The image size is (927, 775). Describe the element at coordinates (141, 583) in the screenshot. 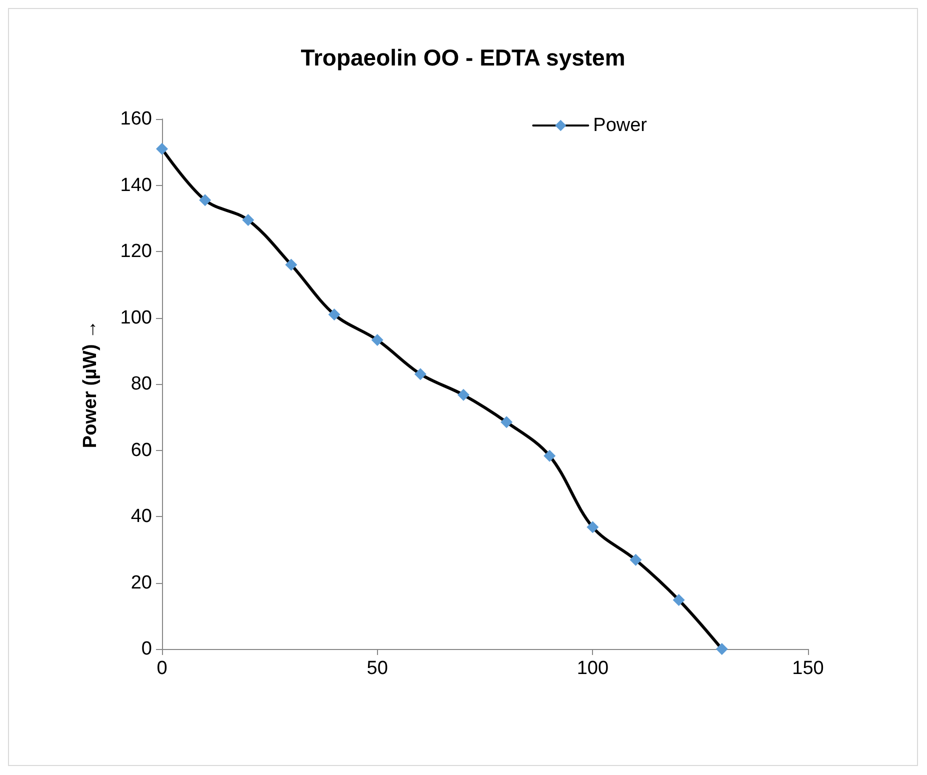

I see `y-tick-label: 20` at that location.